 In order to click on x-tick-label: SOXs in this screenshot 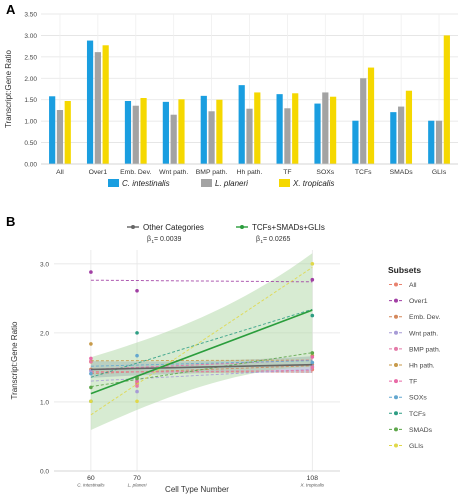, I will do `click(325, 172)`.